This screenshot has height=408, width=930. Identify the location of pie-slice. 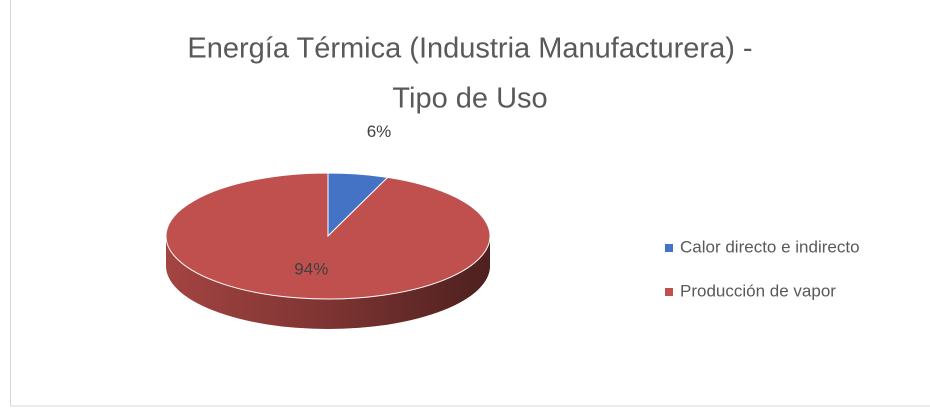
(328, 236).